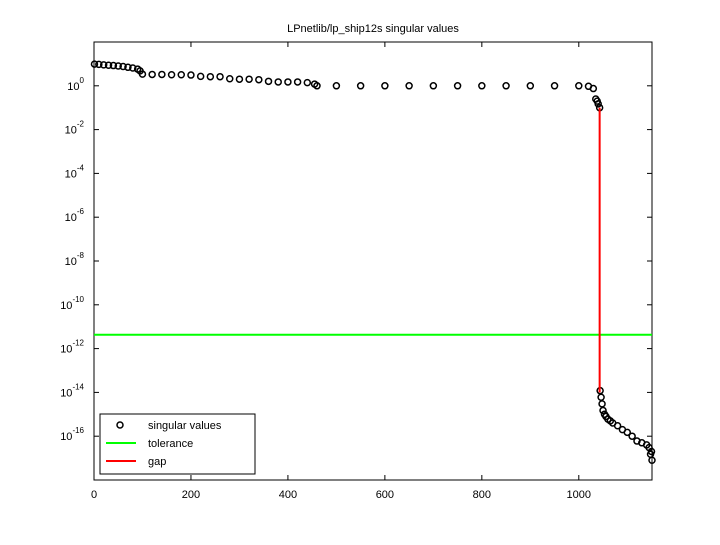 The height and width of the screenshot is (545, 720). I want to click on legend-label: tolerance, so click(170, 444).